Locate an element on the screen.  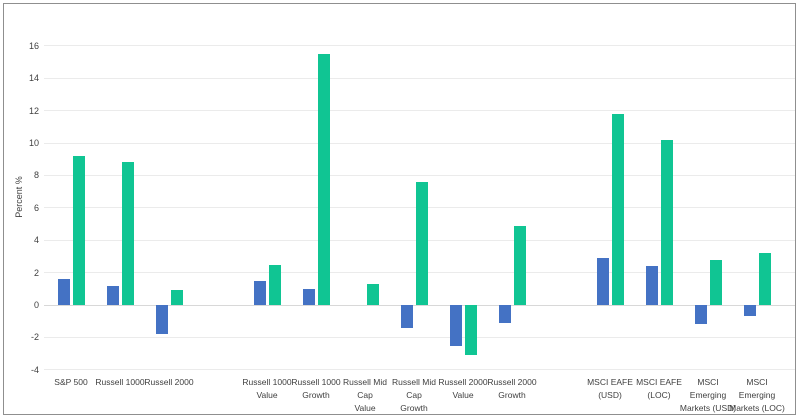
x-category-label: Russell 2000 Value is located at coordinates (463, 388).